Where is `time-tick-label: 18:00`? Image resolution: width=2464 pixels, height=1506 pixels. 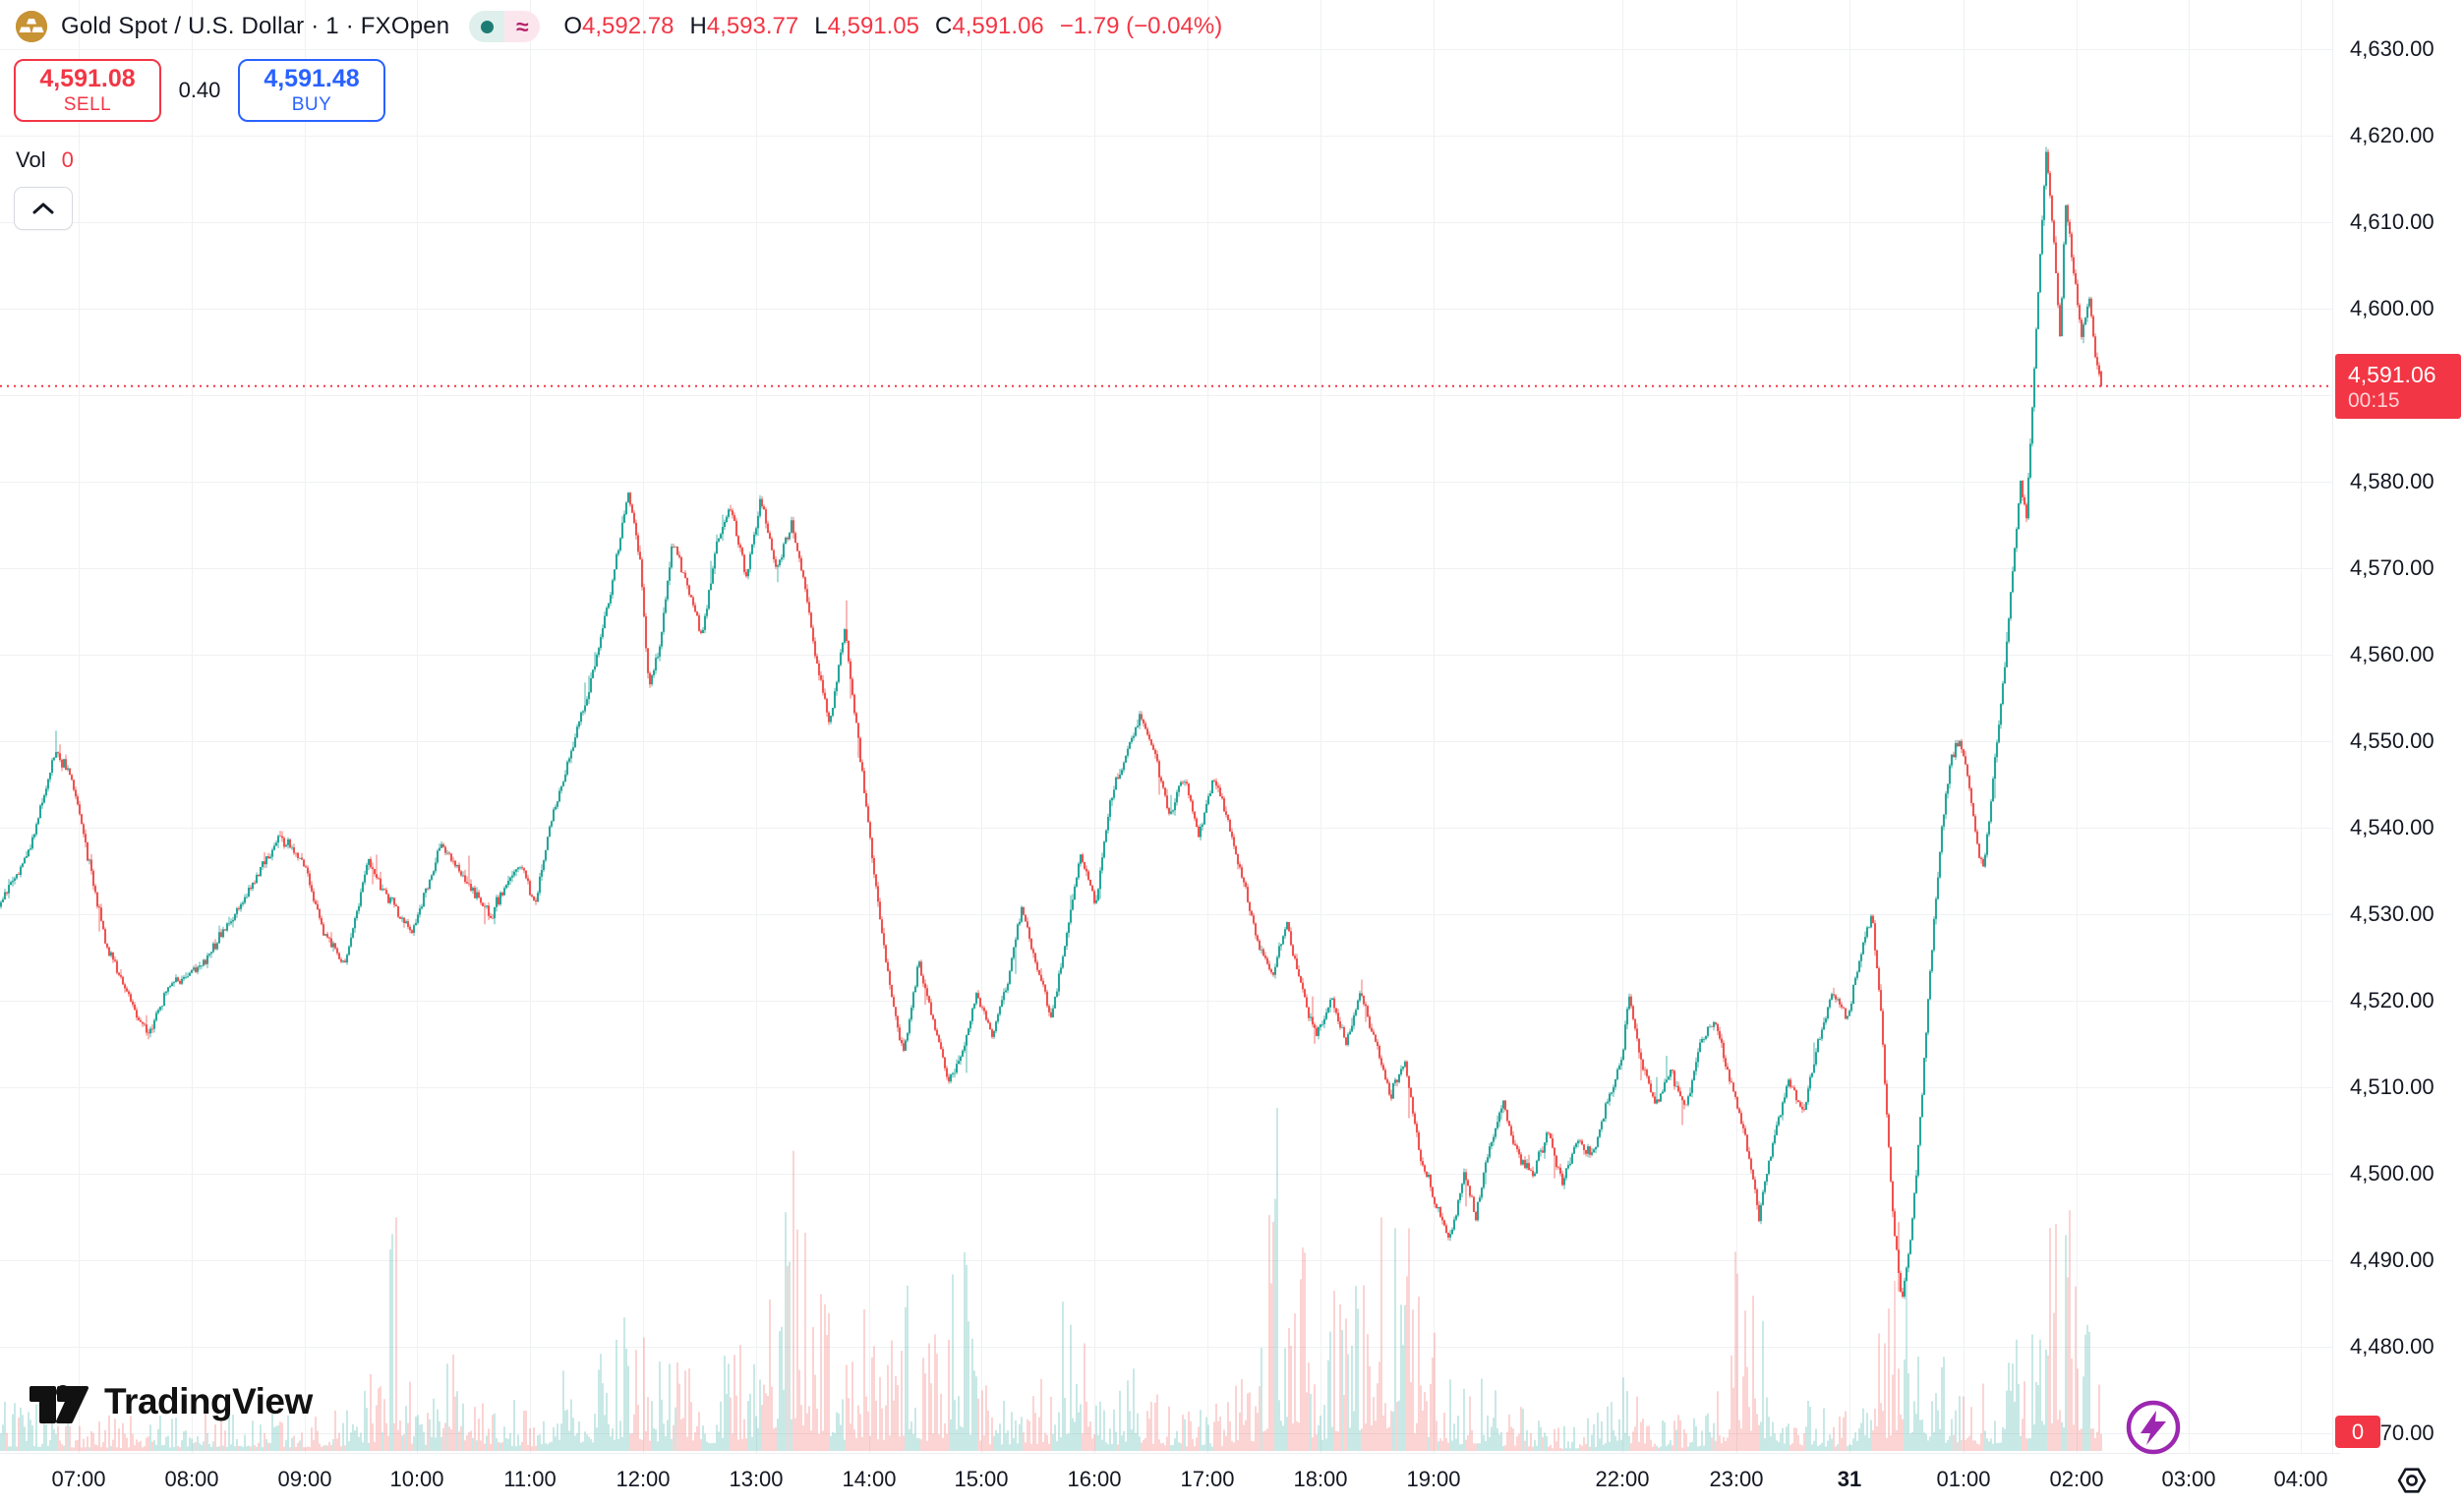
time-tick-label: 18:00 is located at coordinates (1320, 1479).